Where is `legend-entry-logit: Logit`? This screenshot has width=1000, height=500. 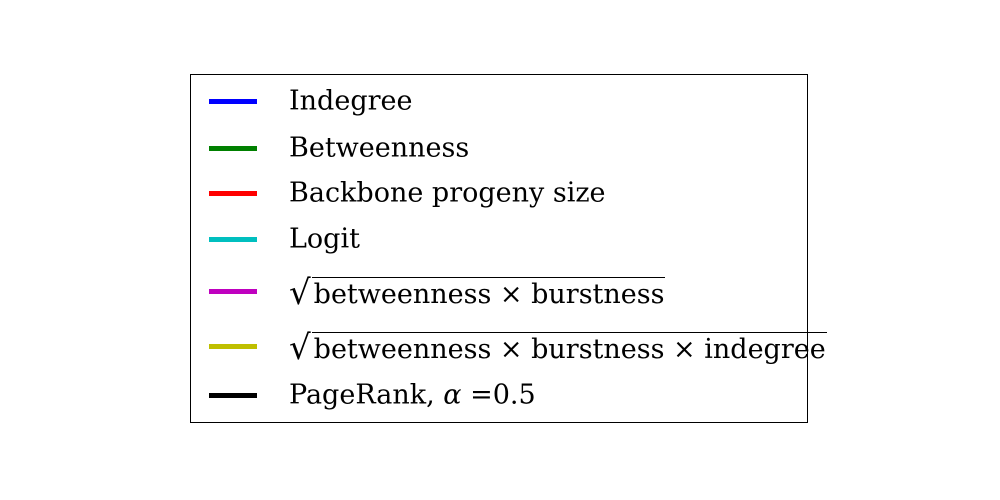 legend-entry-logit: Logit is located at coordinates (499, 239).